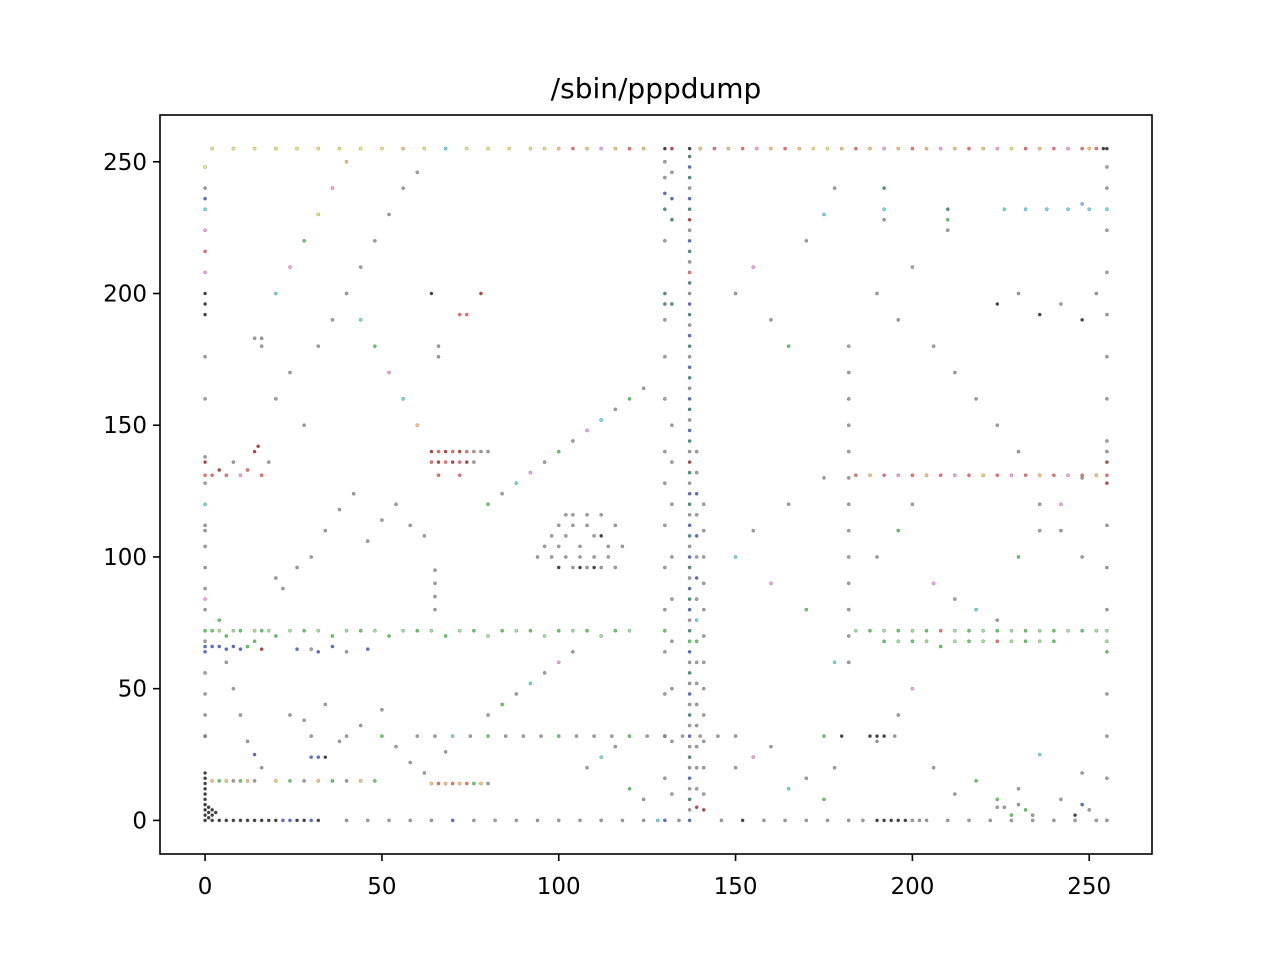 The height and width of the screenshot is (960, 1280). What do you see at coordinates (125, 558) in the screenshot?
I see `y-tick-label: 100` at bounding box center [125, 558].